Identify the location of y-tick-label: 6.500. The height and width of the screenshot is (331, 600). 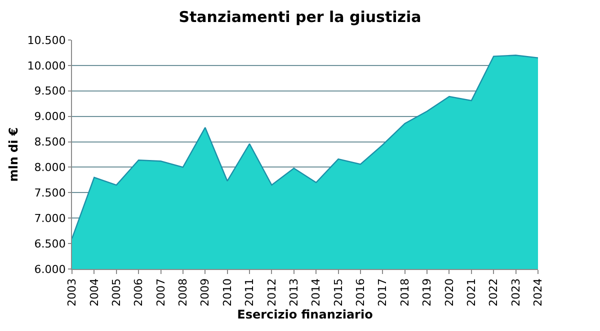
(50, 243).